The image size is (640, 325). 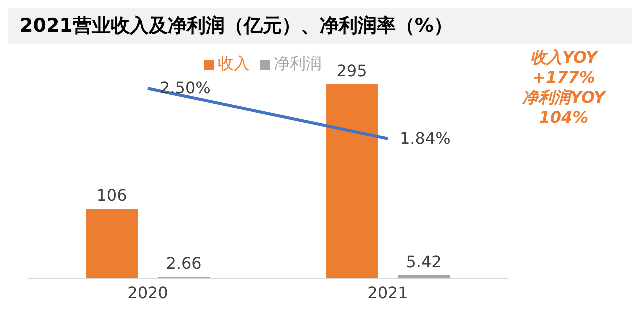 I want to click on x-tick-label: 2021, so click(x=388, y=292).